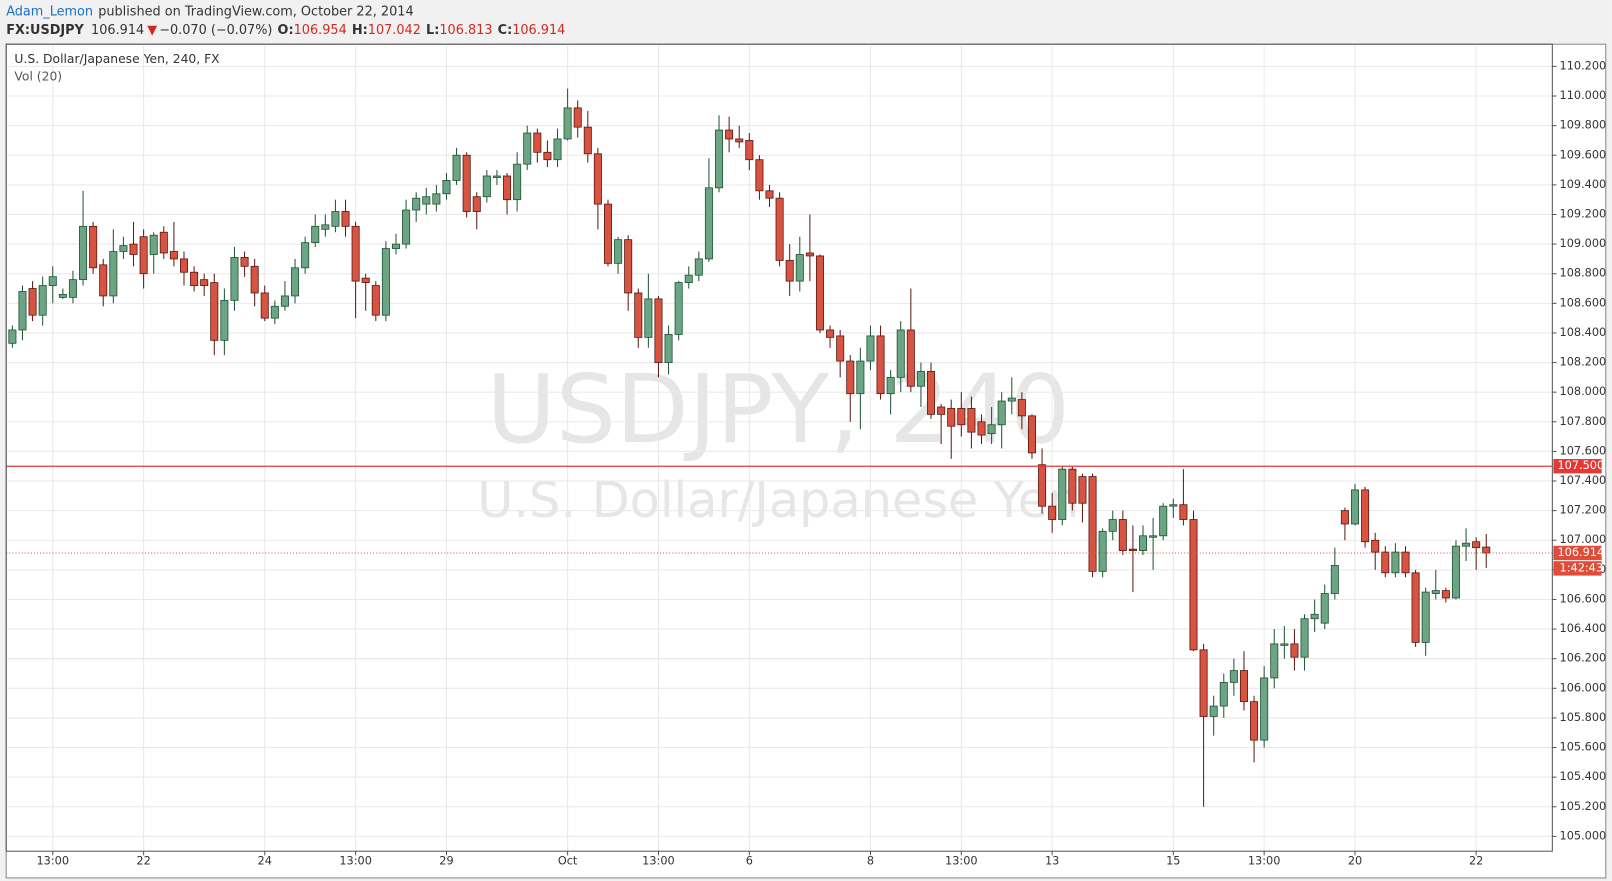  Describe the element at coordinates (320, 29) in the screenshot. I see `ohlc-value: 106.954` at that location.